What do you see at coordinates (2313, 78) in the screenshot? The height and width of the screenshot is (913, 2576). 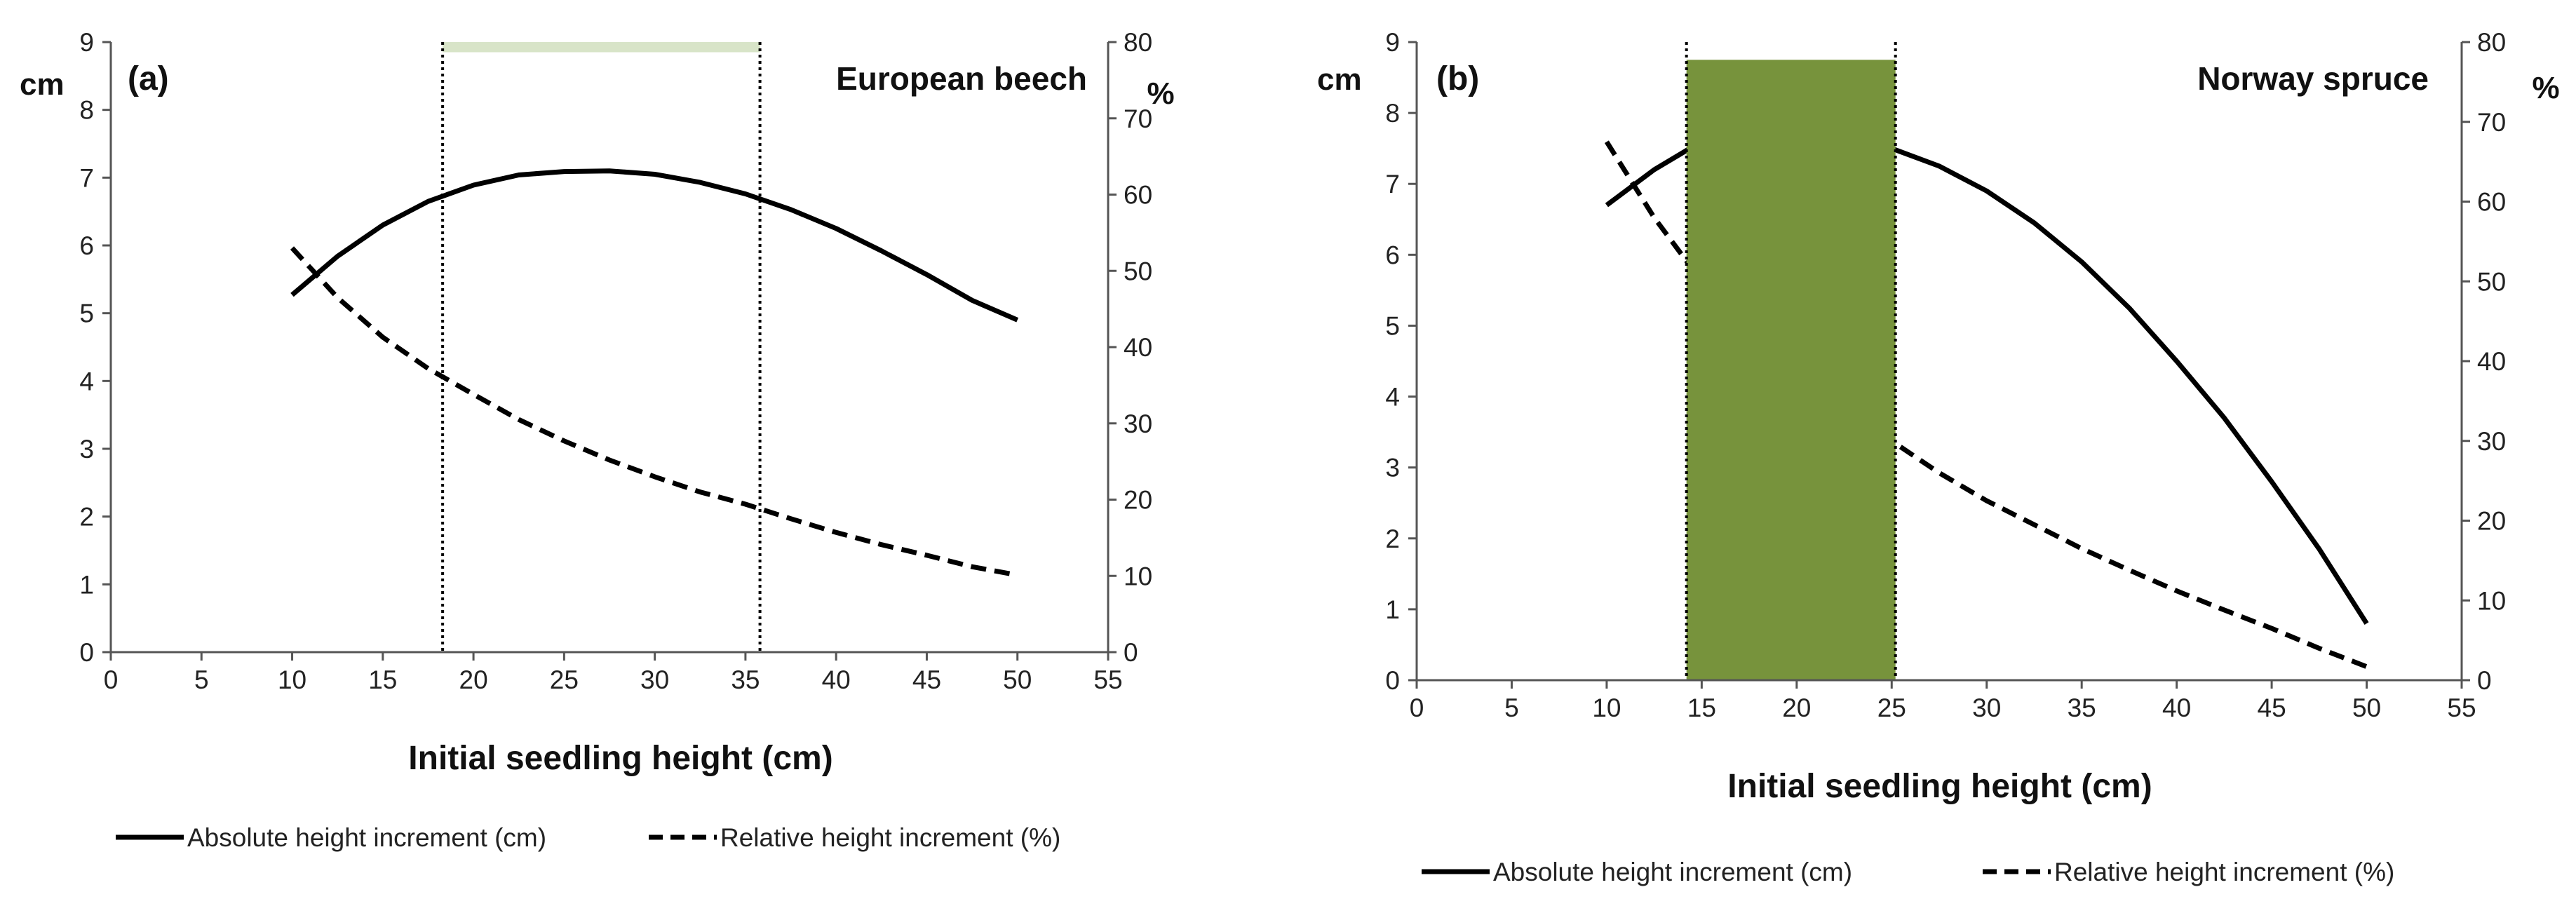 I see `panel-title: Norway spruce` at bounding box center [2313, 78].